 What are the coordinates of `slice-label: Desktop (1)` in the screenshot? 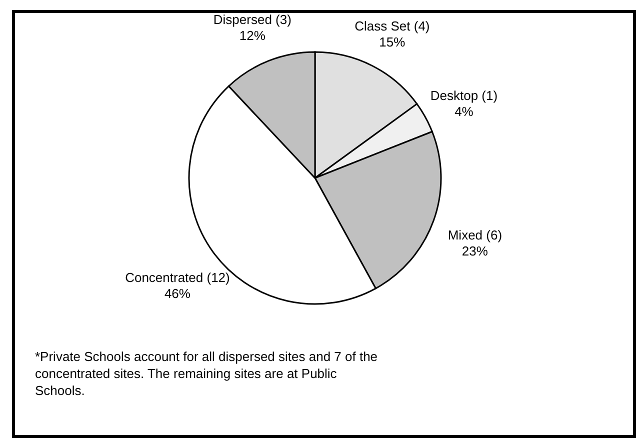 It's located at (464, 96).